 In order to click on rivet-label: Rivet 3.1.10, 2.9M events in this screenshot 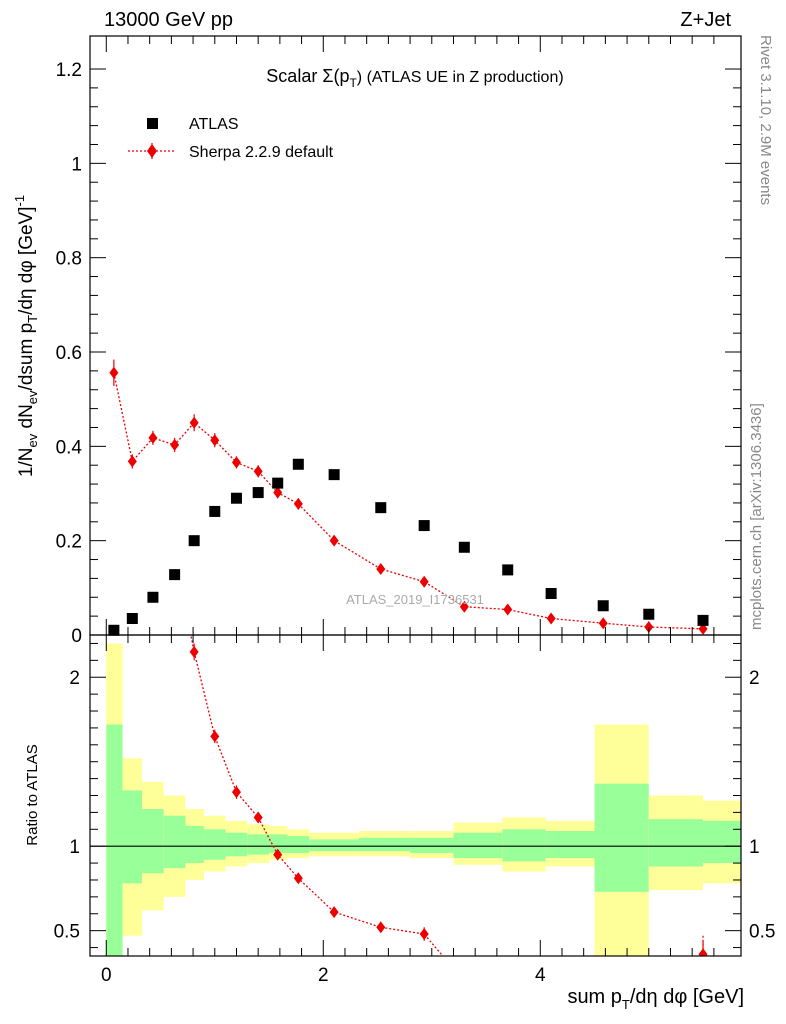, I will do `click(765, 120)`.